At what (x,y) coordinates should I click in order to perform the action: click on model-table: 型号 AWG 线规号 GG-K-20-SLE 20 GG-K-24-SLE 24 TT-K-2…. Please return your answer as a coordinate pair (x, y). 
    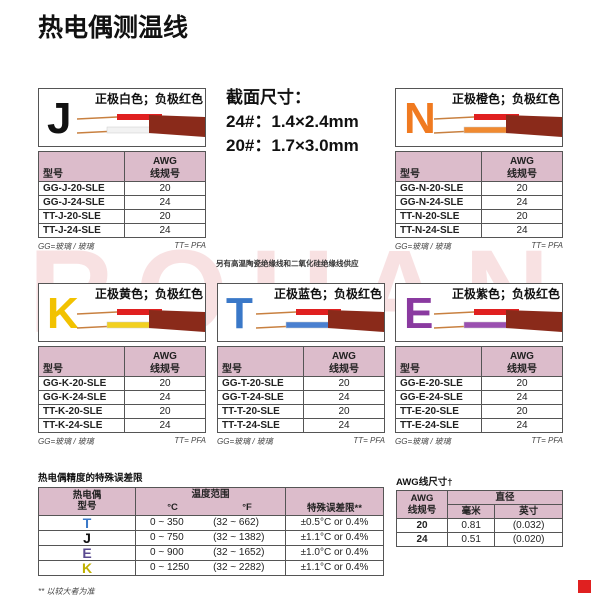
    Looking at the image, I should click on (122, 389).